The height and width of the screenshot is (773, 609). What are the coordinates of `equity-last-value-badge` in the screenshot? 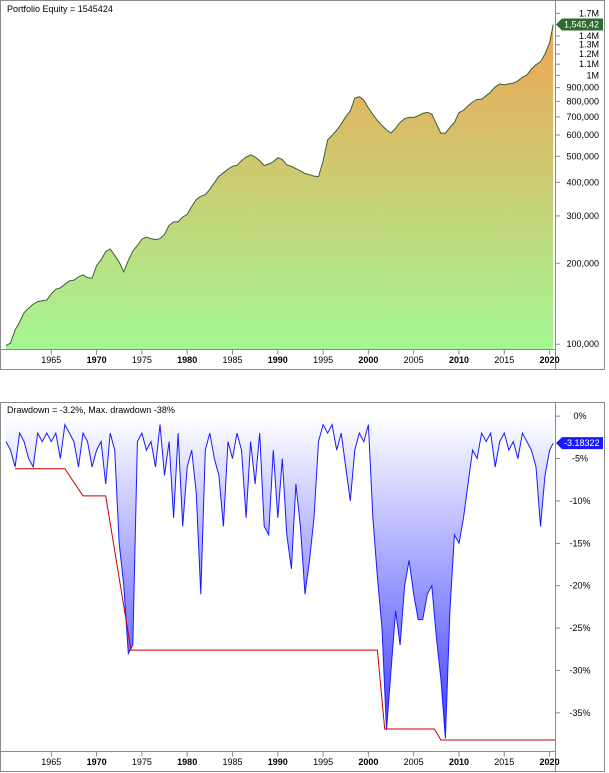 It's located at (579, 24).